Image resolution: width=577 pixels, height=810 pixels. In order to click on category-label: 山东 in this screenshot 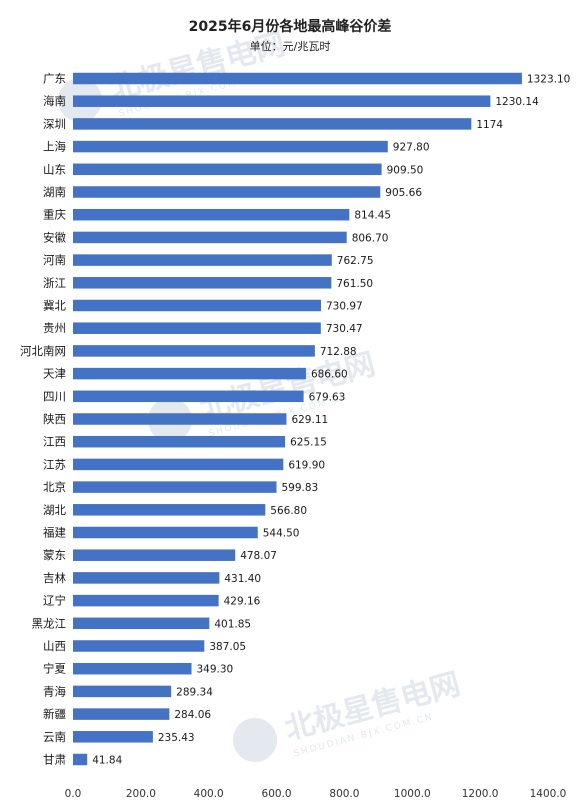, I will do `click(54, 169)`.